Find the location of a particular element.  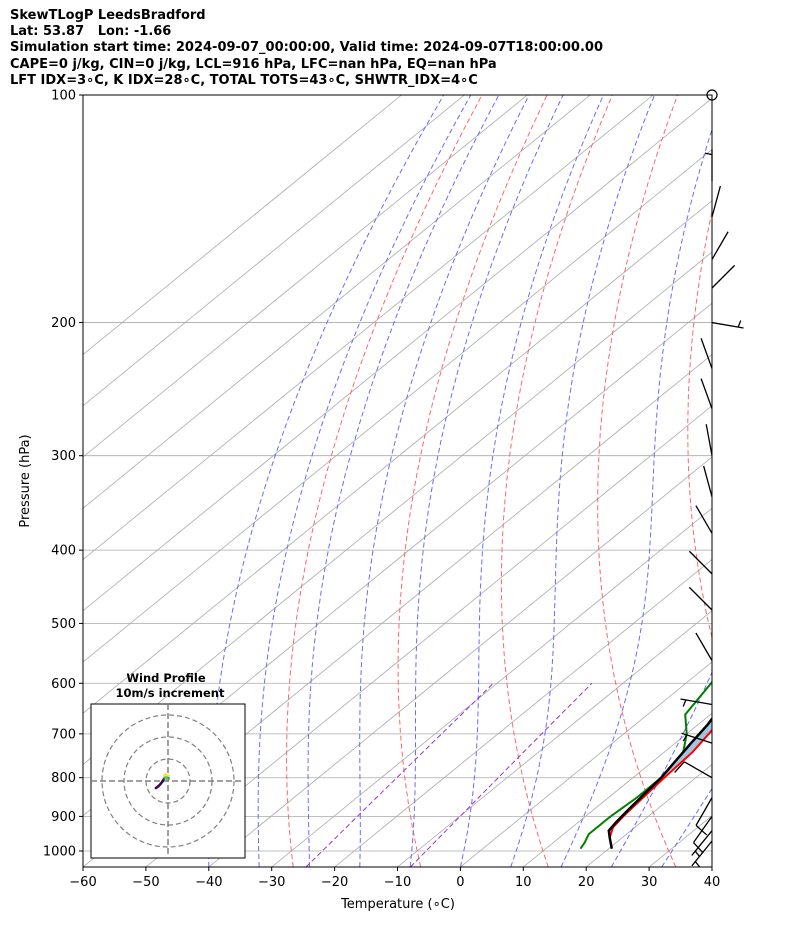

x-tick-label: 20 is located at coordinates (586, 882).